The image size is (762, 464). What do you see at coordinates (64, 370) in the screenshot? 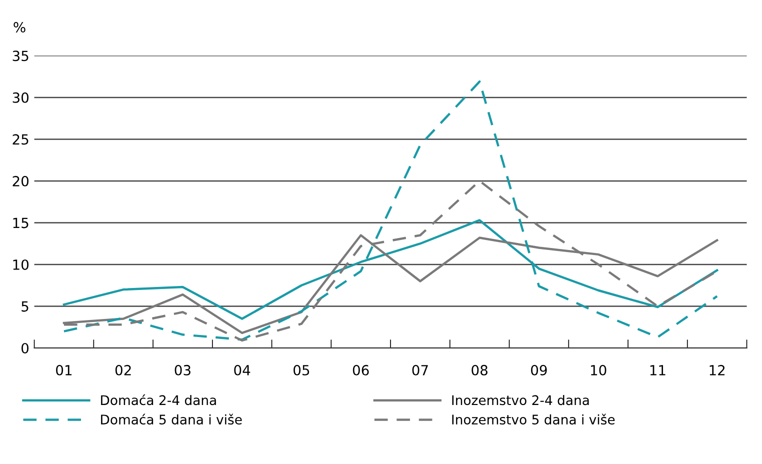
I see `x-tick-label: 01` at bounding box center [64, 370].